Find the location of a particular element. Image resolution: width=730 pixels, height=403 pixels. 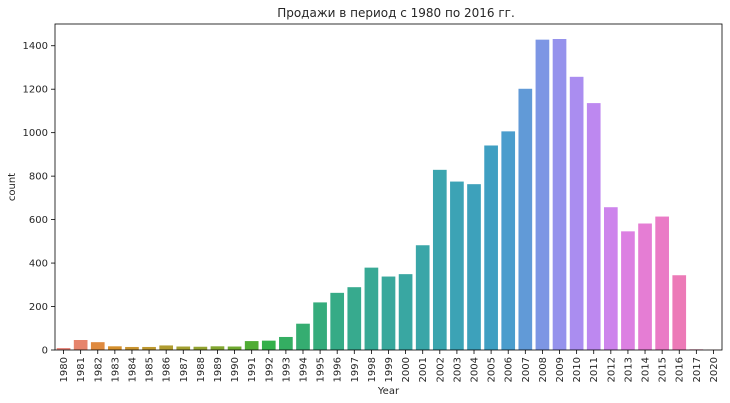

y-tick-label: 400 is located at coordinates (38, 264).